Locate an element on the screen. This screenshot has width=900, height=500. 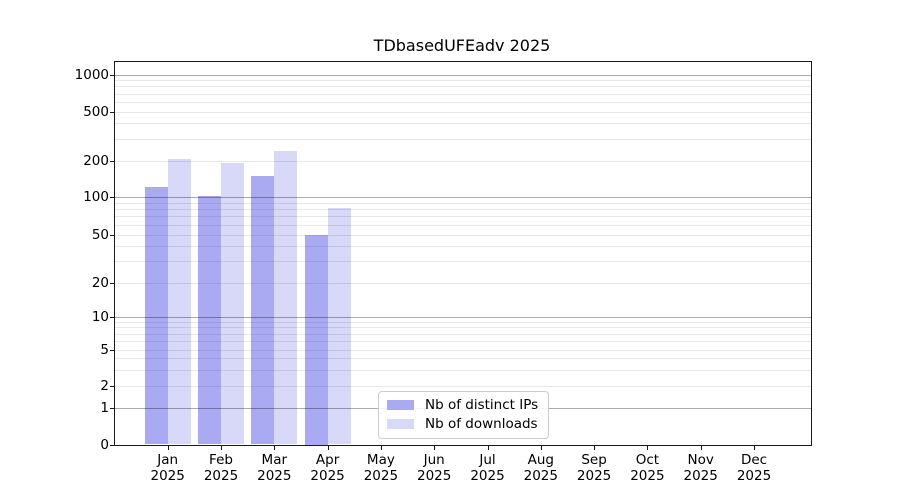
legend: Nb of distinct IPs Nb of downloads is located at coordinates (463, 415).